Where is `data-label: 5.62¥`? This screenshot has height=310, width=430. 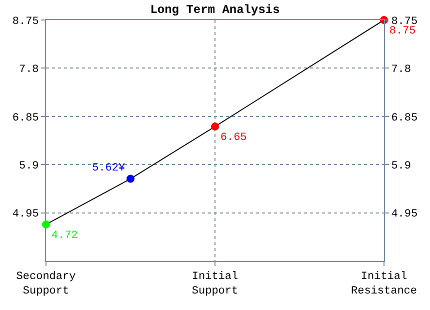 data-label: 5.62¥ is located at coordinates (109, 168).